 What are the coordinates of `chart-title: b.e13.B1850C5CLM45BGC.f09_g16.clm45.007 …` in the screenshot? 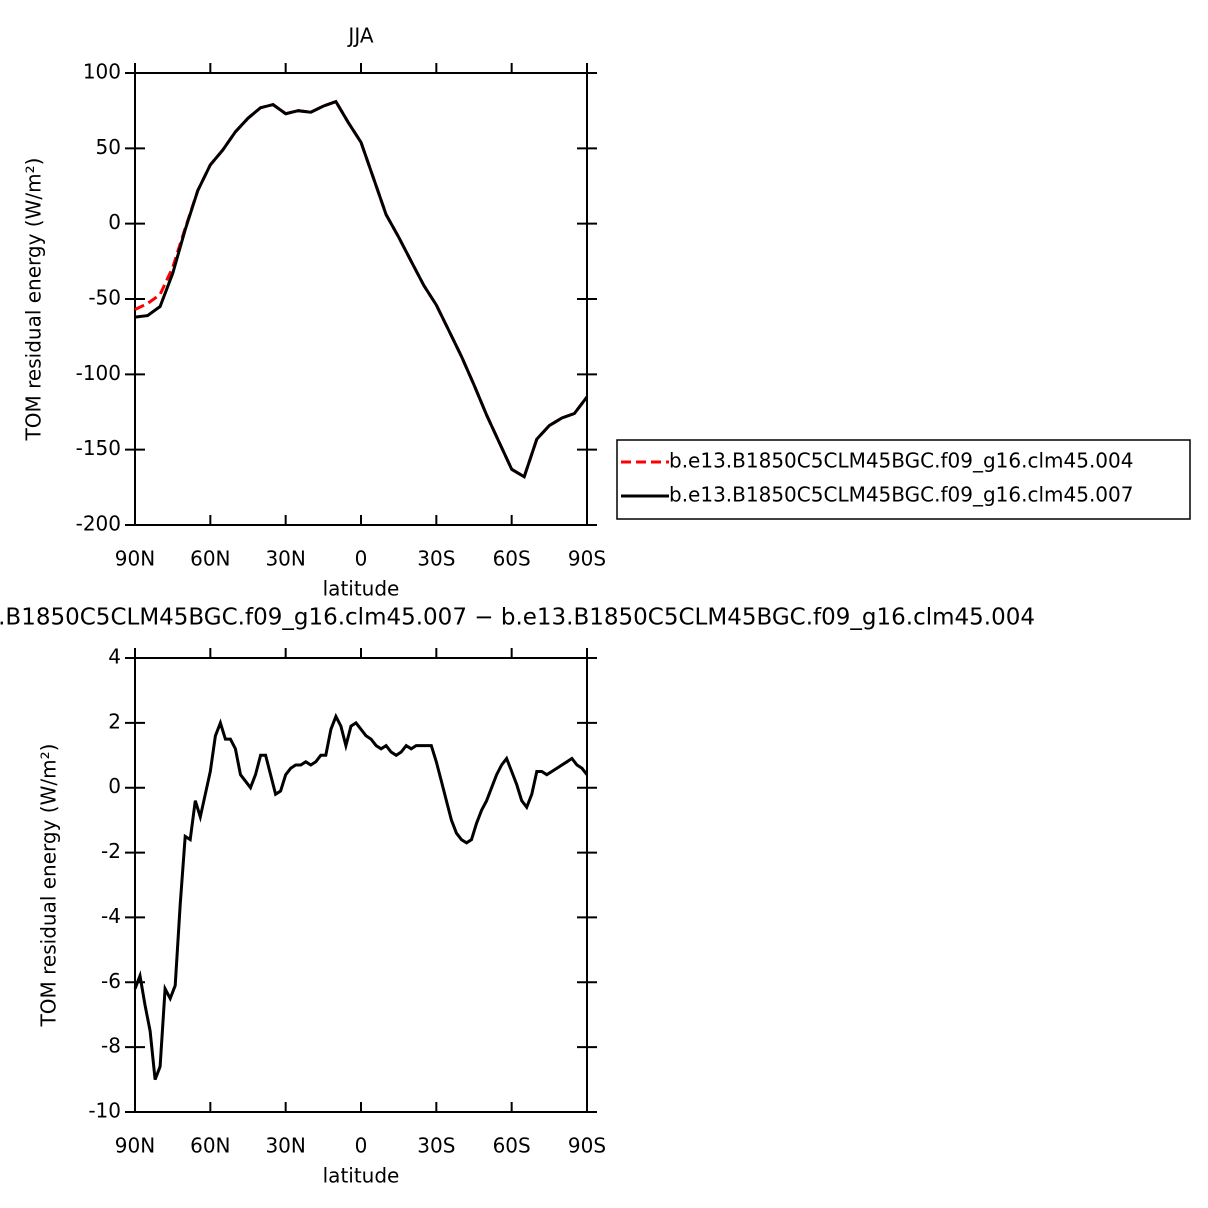 It's located at (517, 618).